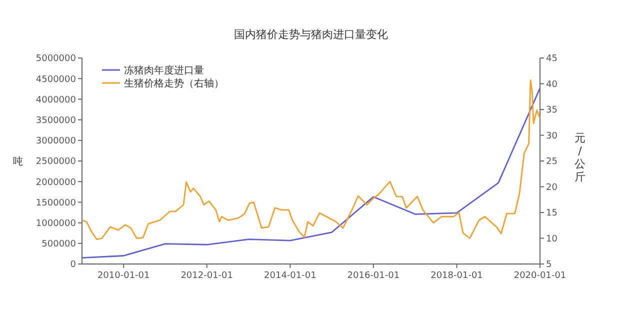 The image size is (634, 322). Describe the element at coordinates (552, 111) in the screenshot. I see `y2-tick-label: 35` at that location.